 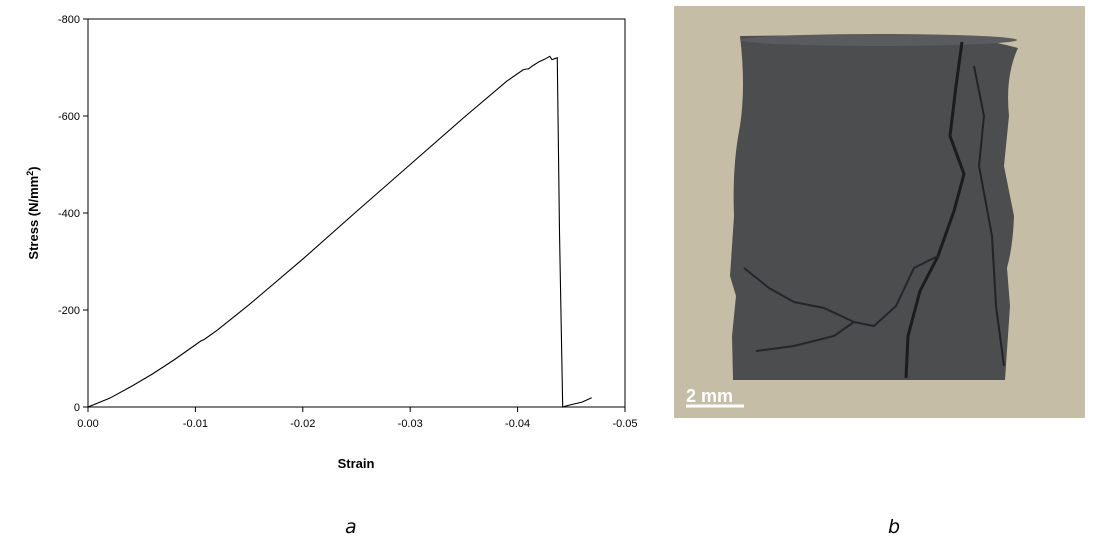 What do you see at coordinates (69, 117) in the screenshot?
I see `y-tick-label: -600` at bounding box center [69, 117].